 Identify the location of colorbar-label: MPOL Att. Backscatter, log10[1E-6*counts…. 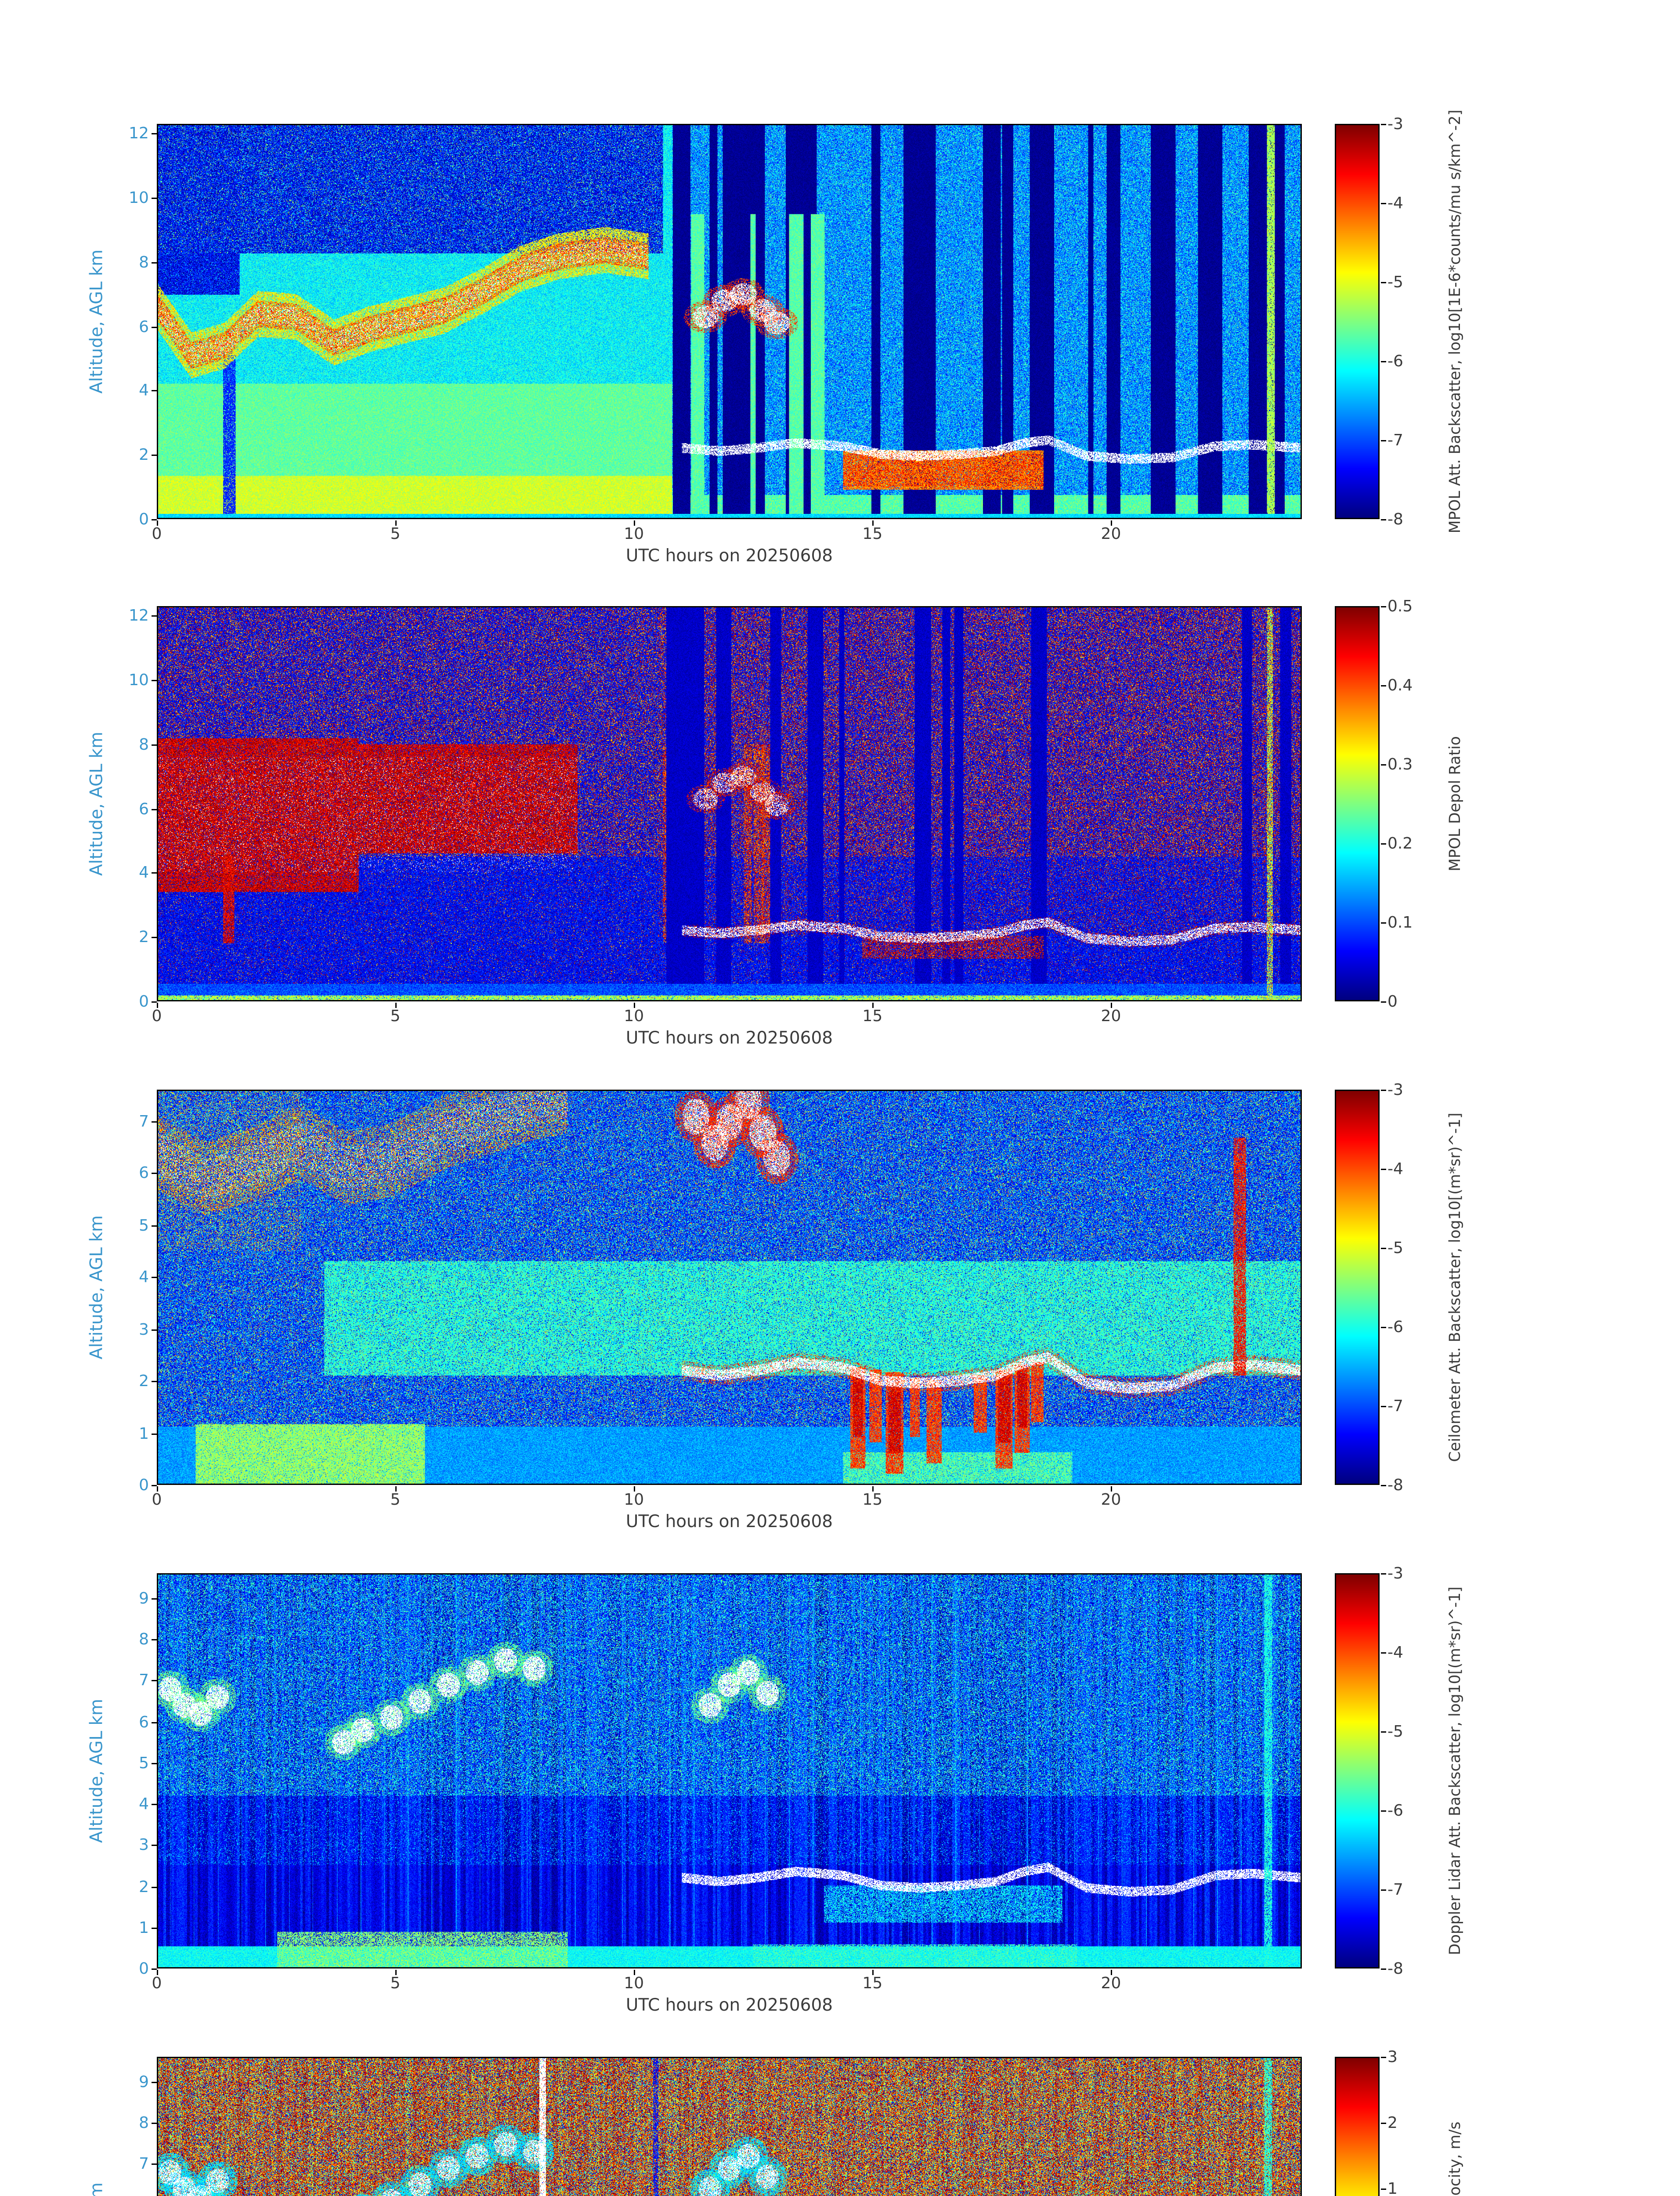
(1454, 321).